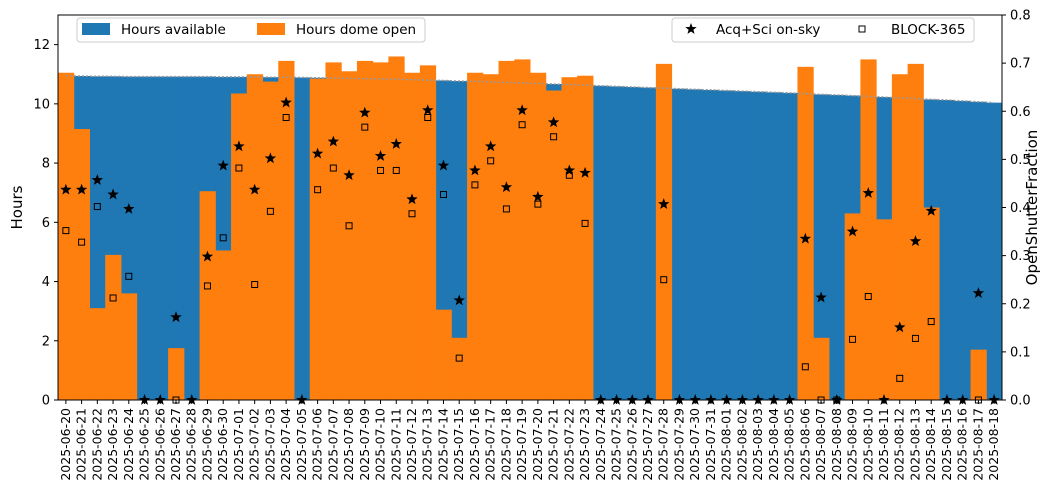 The height and width of the screenshot is (500, 1050). What do you see at coordinates (584, 444) in the screenshot?
I see `x-tick-label: 2025-07-23` at bounding box center [584, 444].